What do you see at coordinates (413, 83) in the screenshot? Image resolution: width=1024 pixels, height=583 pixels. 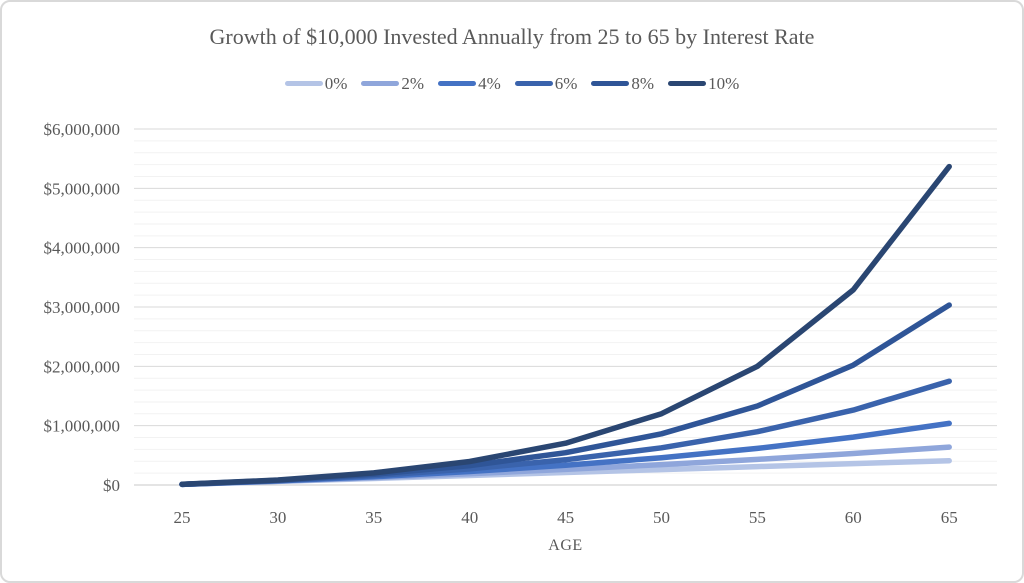 I see `legend-label: 2%` at bounding box center [413, 83].